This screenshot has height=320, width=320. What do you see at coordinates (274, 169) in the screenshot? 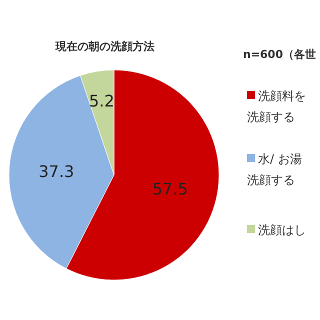
I see `legend-item: 水/ お湯洗顔する` at bounding box center [274, 169].